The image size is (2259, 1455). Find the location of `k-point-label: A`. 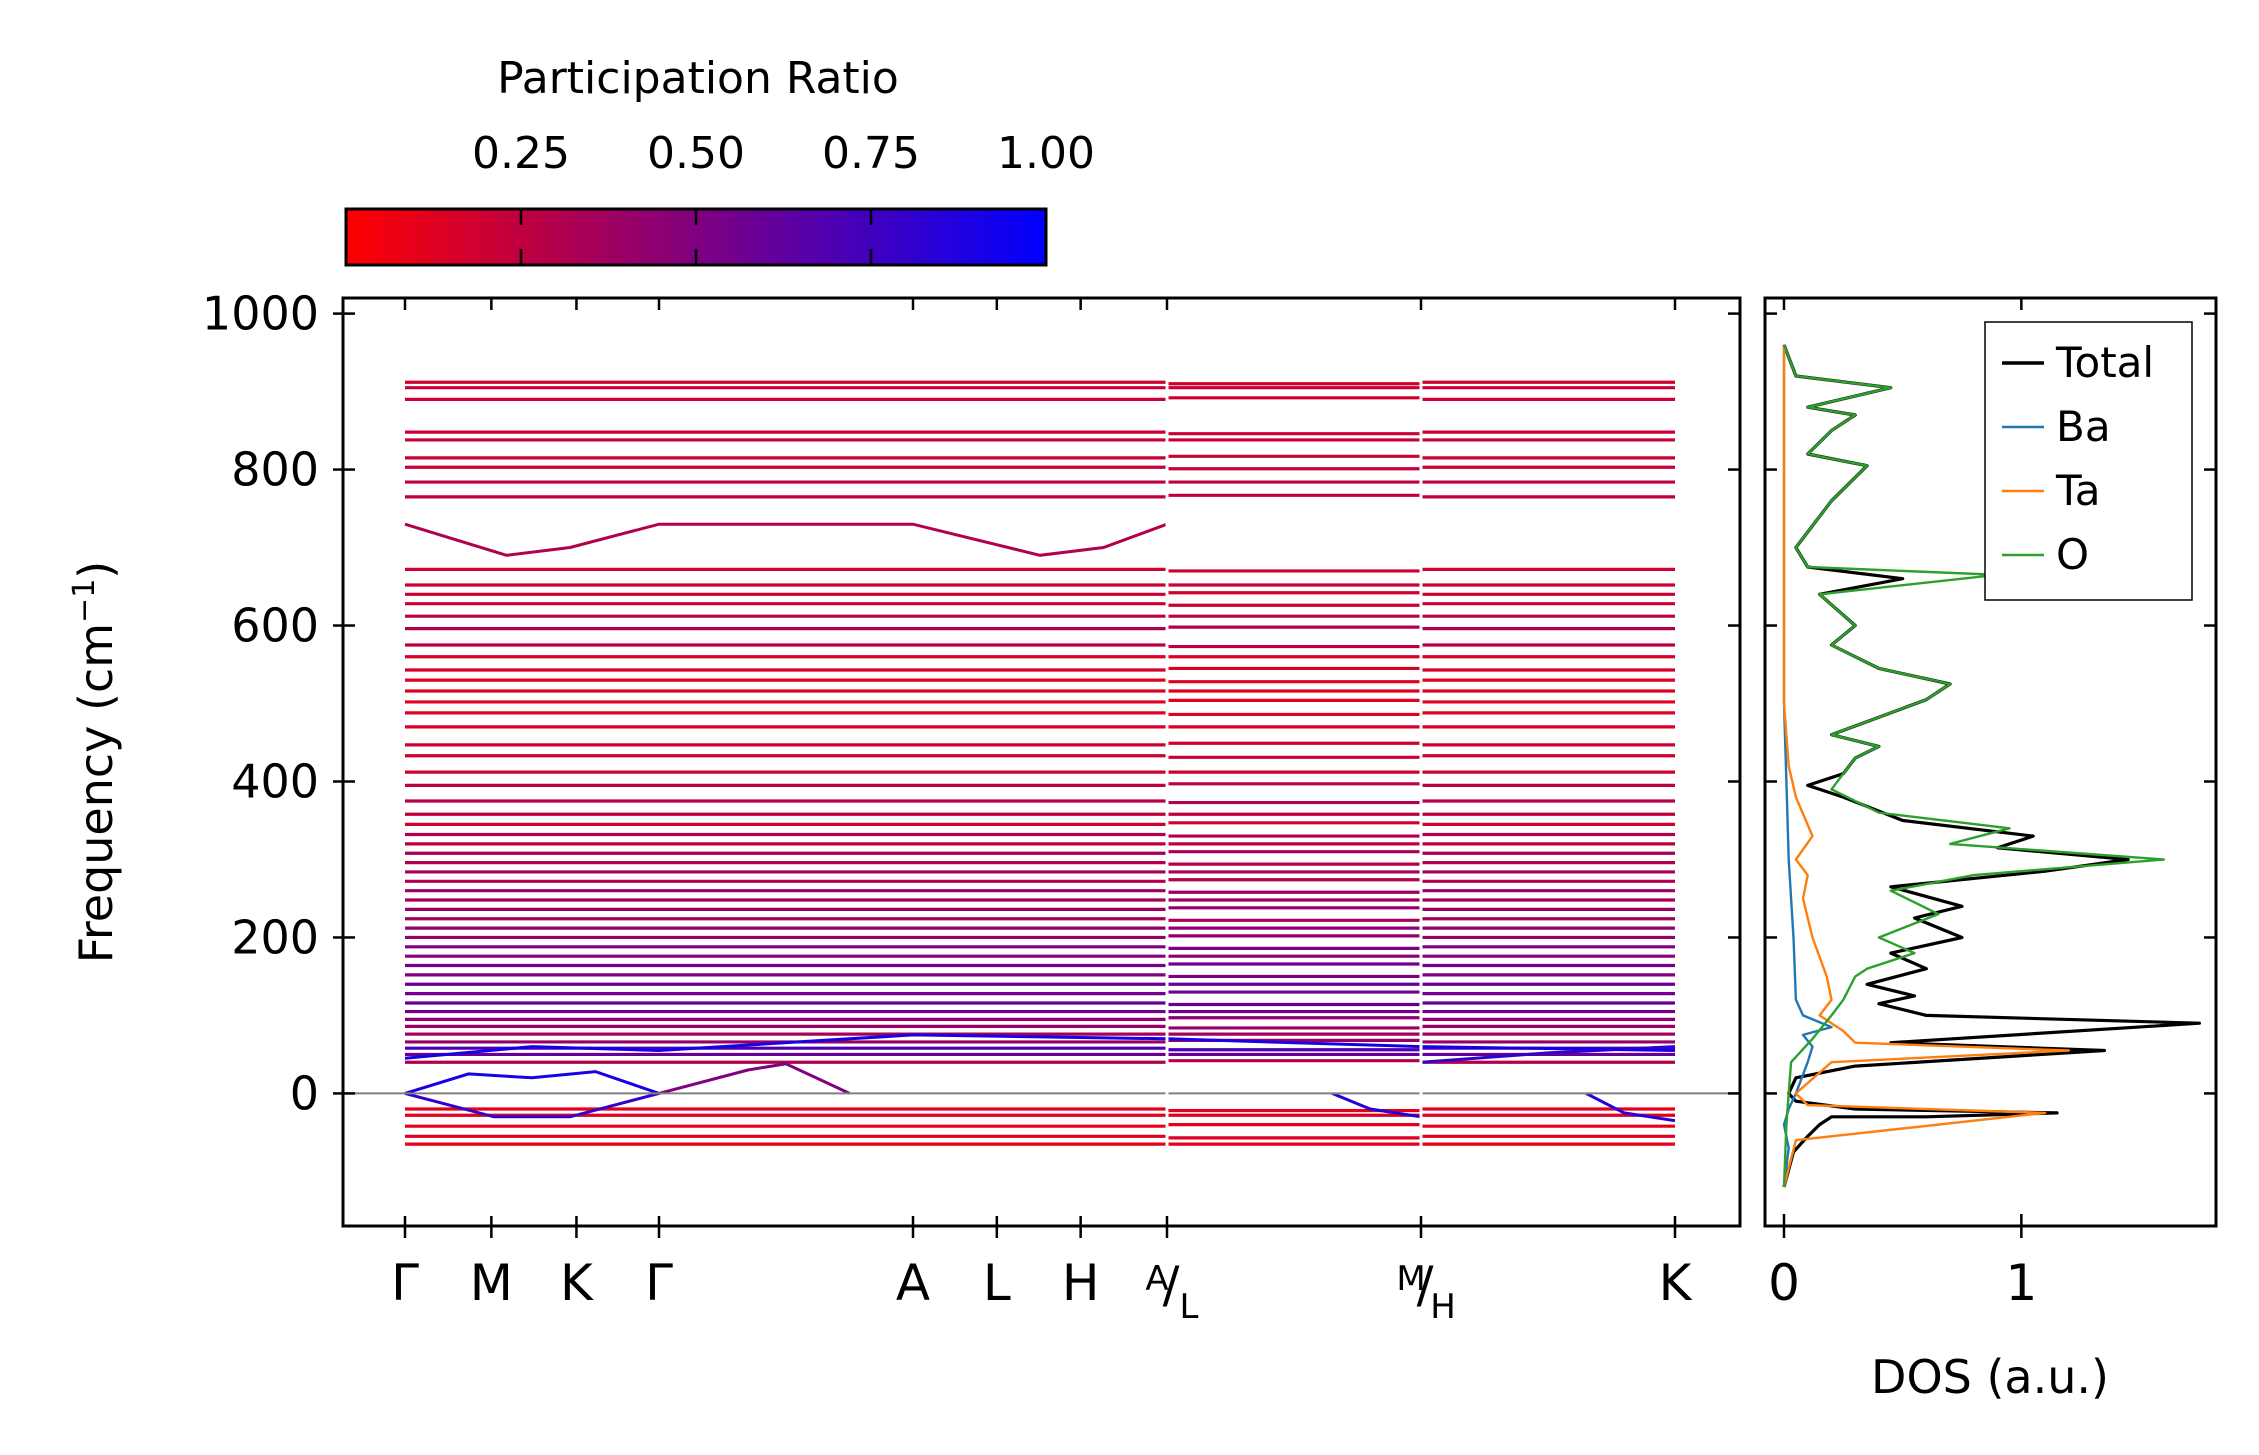

k-point-label: A is located at coordinates (913, 1283).